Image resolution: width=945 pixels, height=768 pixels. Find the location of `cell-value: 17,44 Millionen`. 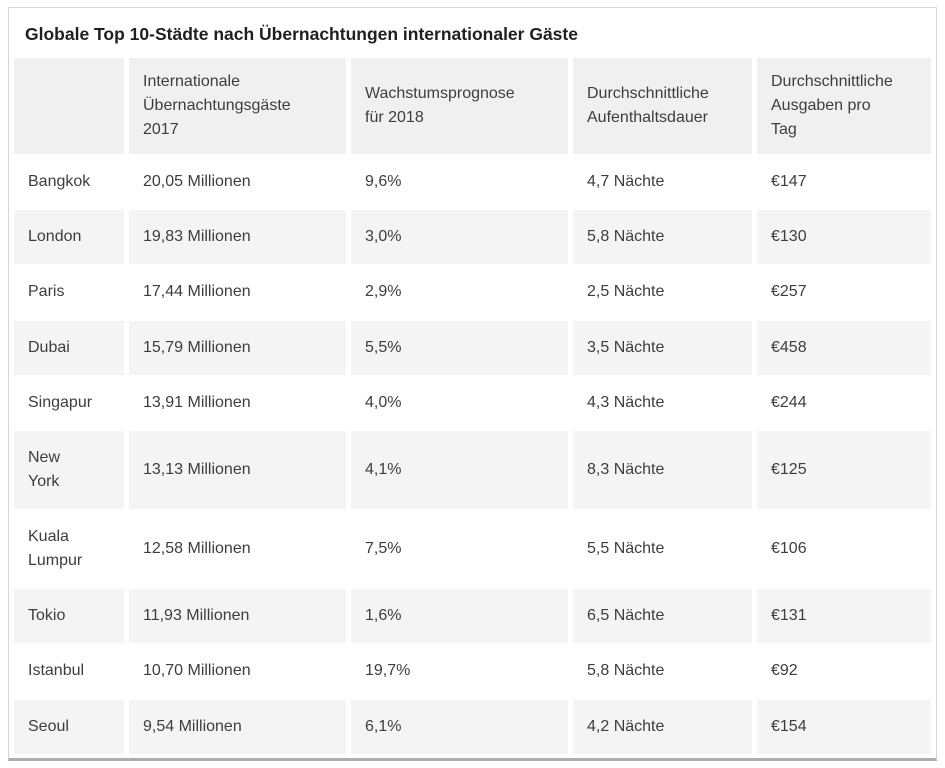

cell-value: 17,44 Millionen is located at coordinates (197, 292).